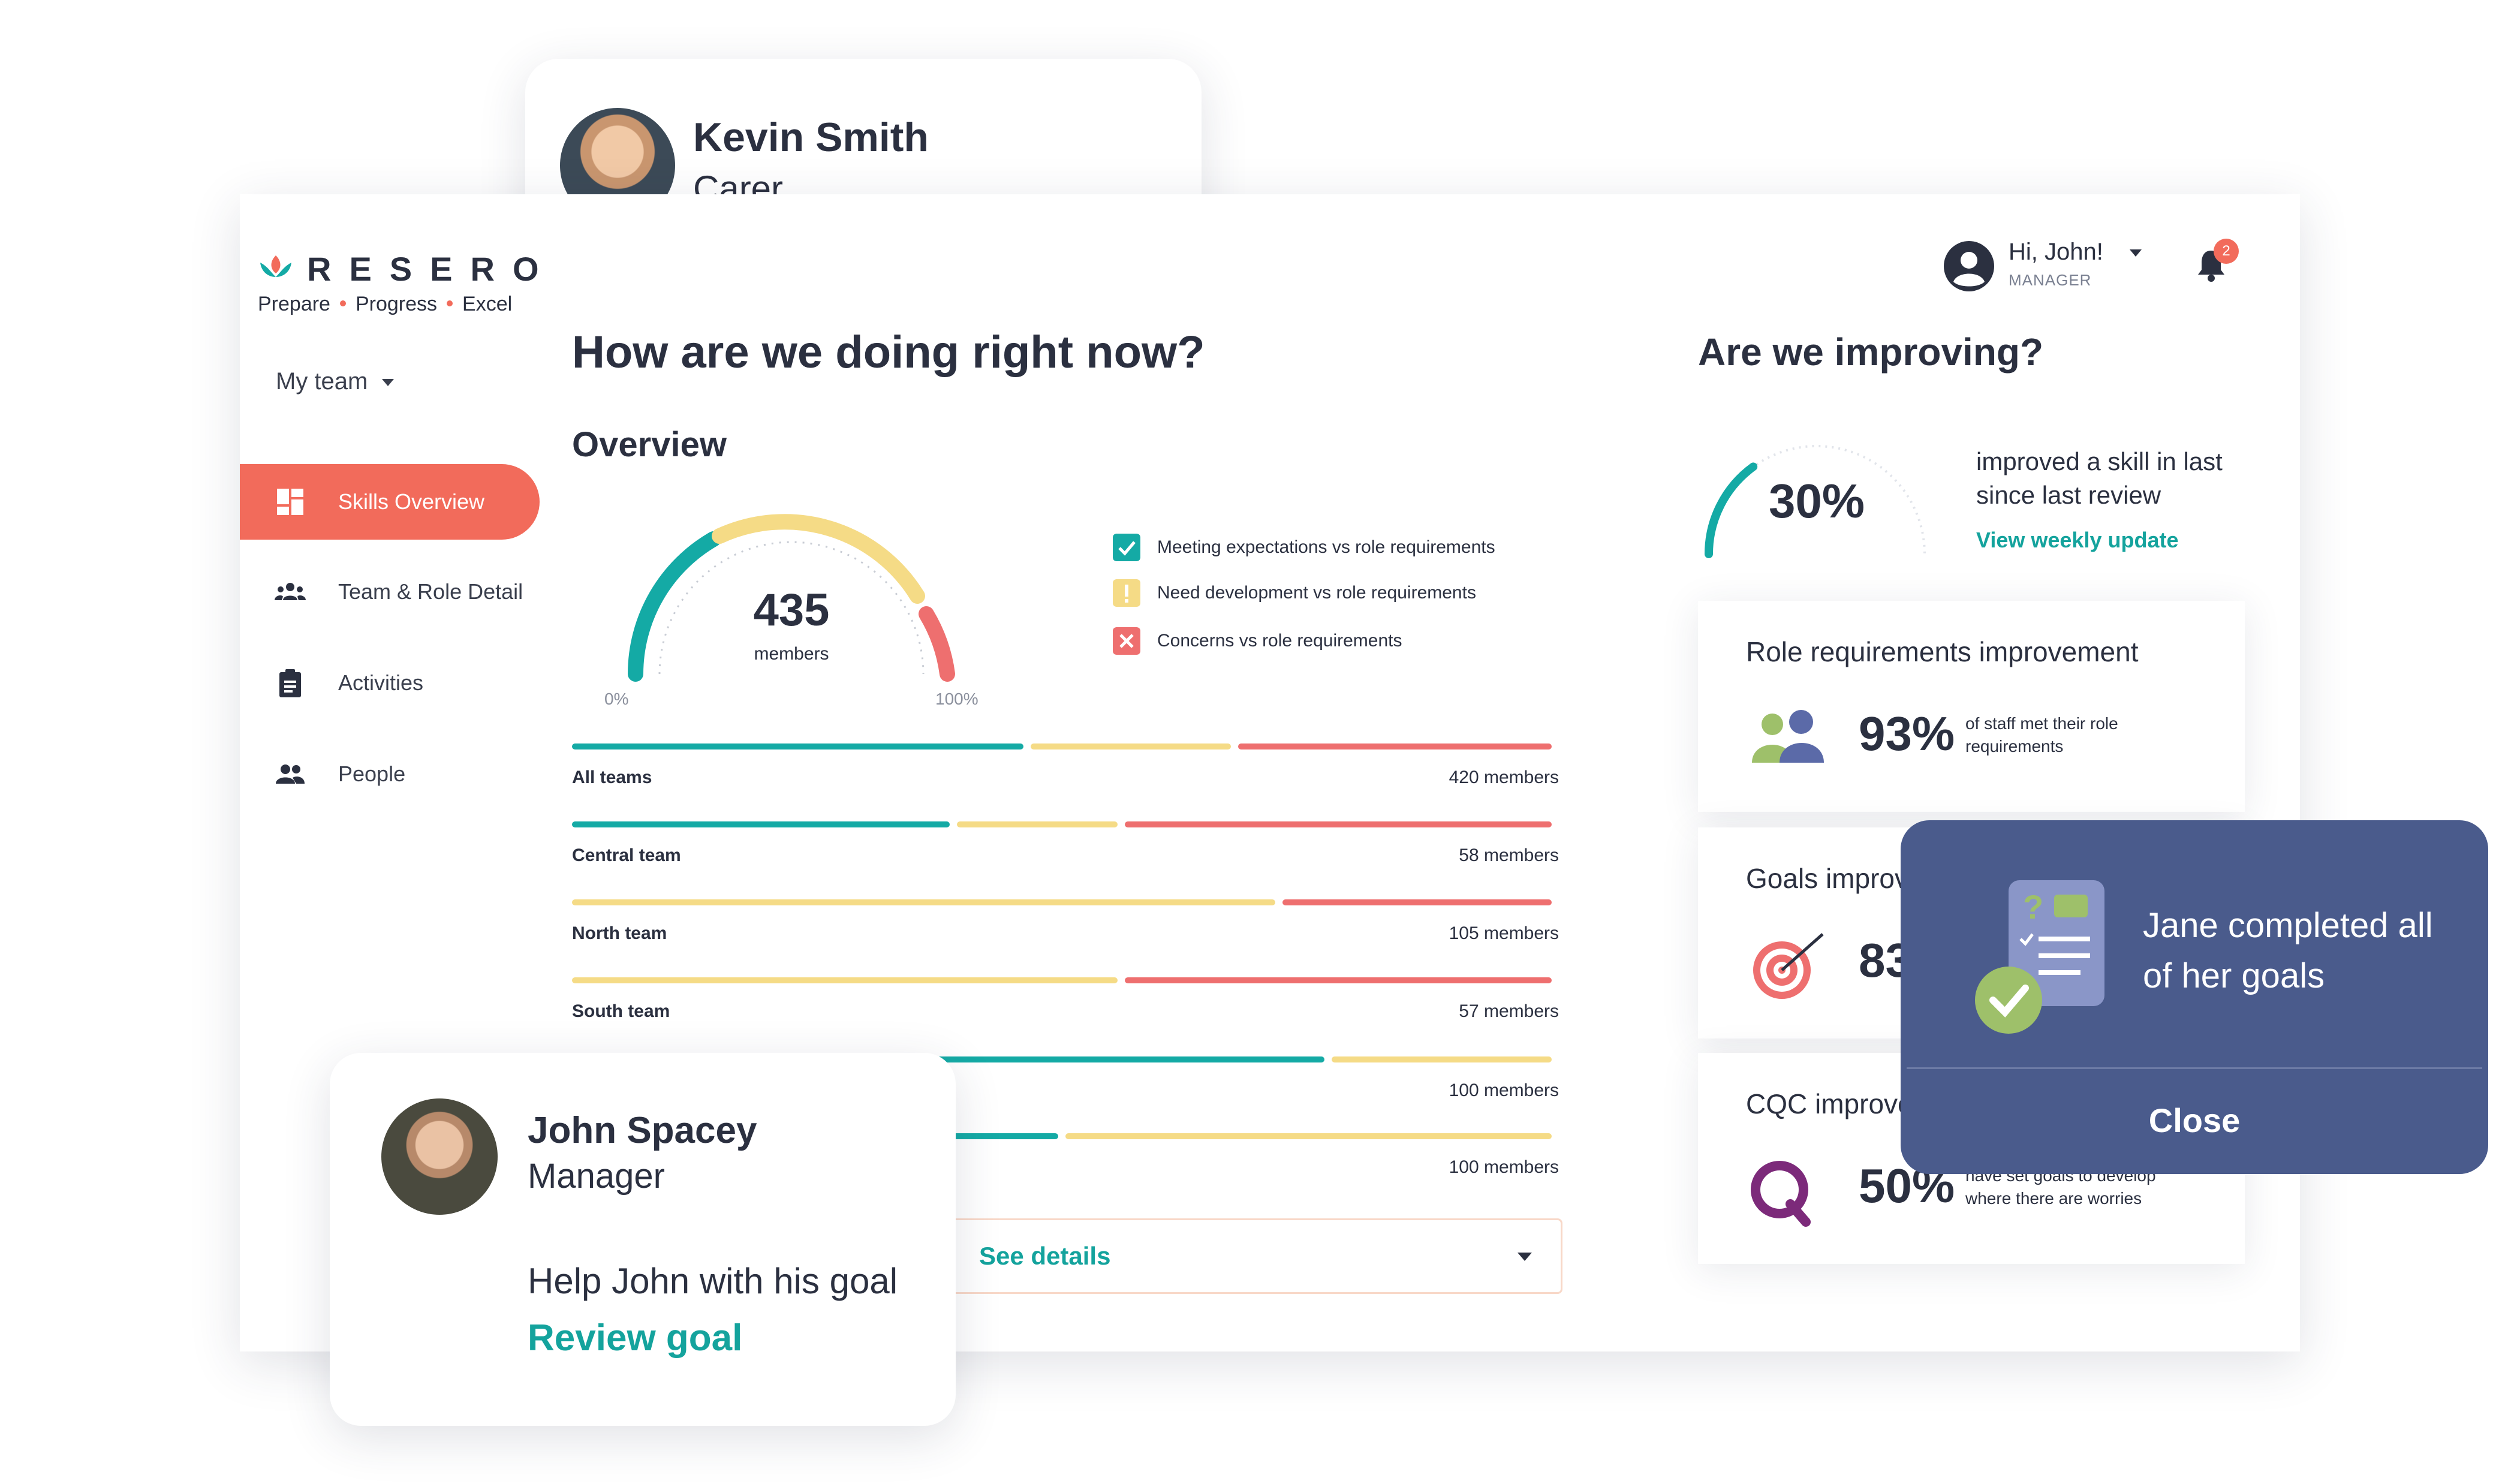 The width and height of the screenshot is (2493, 1484). I want to click on section-heading-now: How are we doing right now?, so click(888, 352).